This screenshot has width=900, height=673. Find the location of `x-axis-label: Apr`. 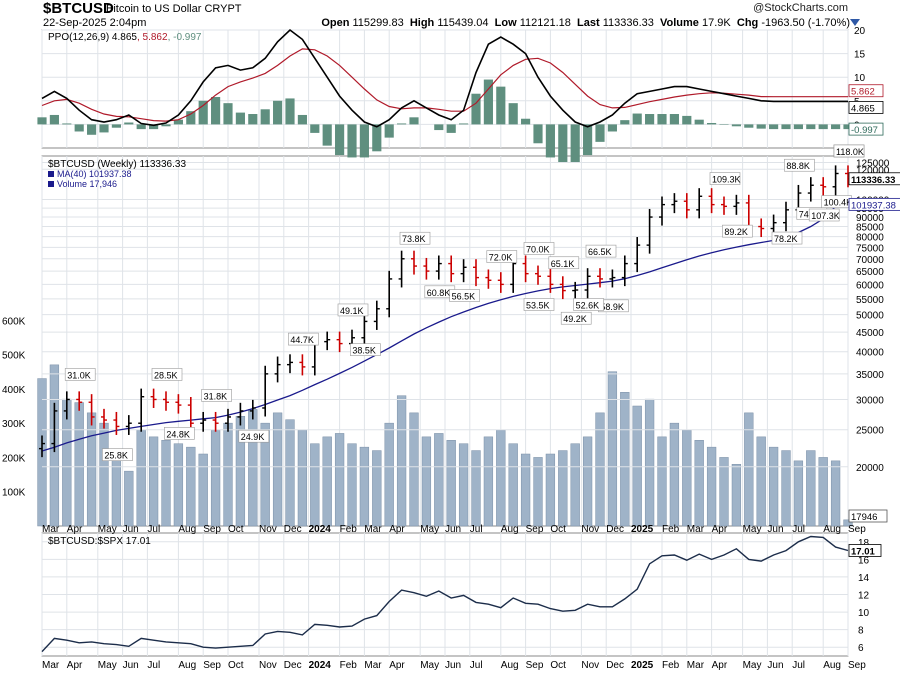

x-axis-label: Apr is located at coordinates (75, 665).